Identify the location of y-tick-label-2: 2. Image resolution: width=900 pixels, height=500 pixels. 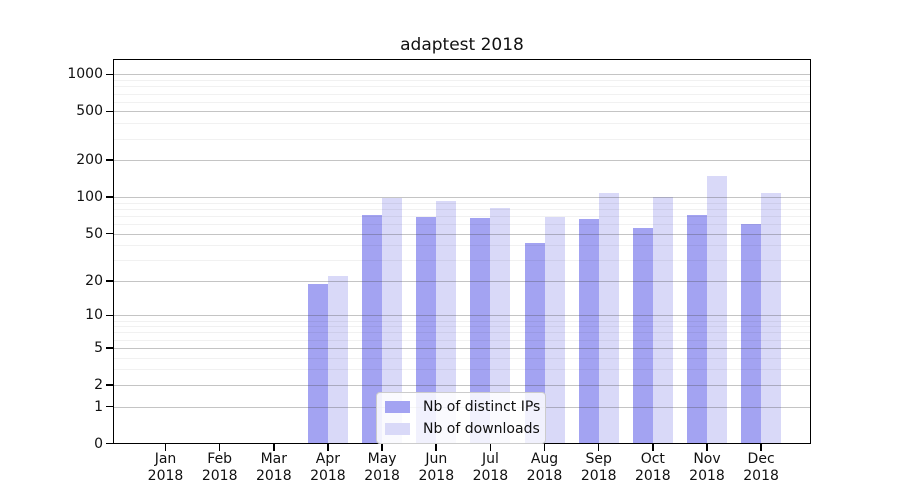
(98, 384).